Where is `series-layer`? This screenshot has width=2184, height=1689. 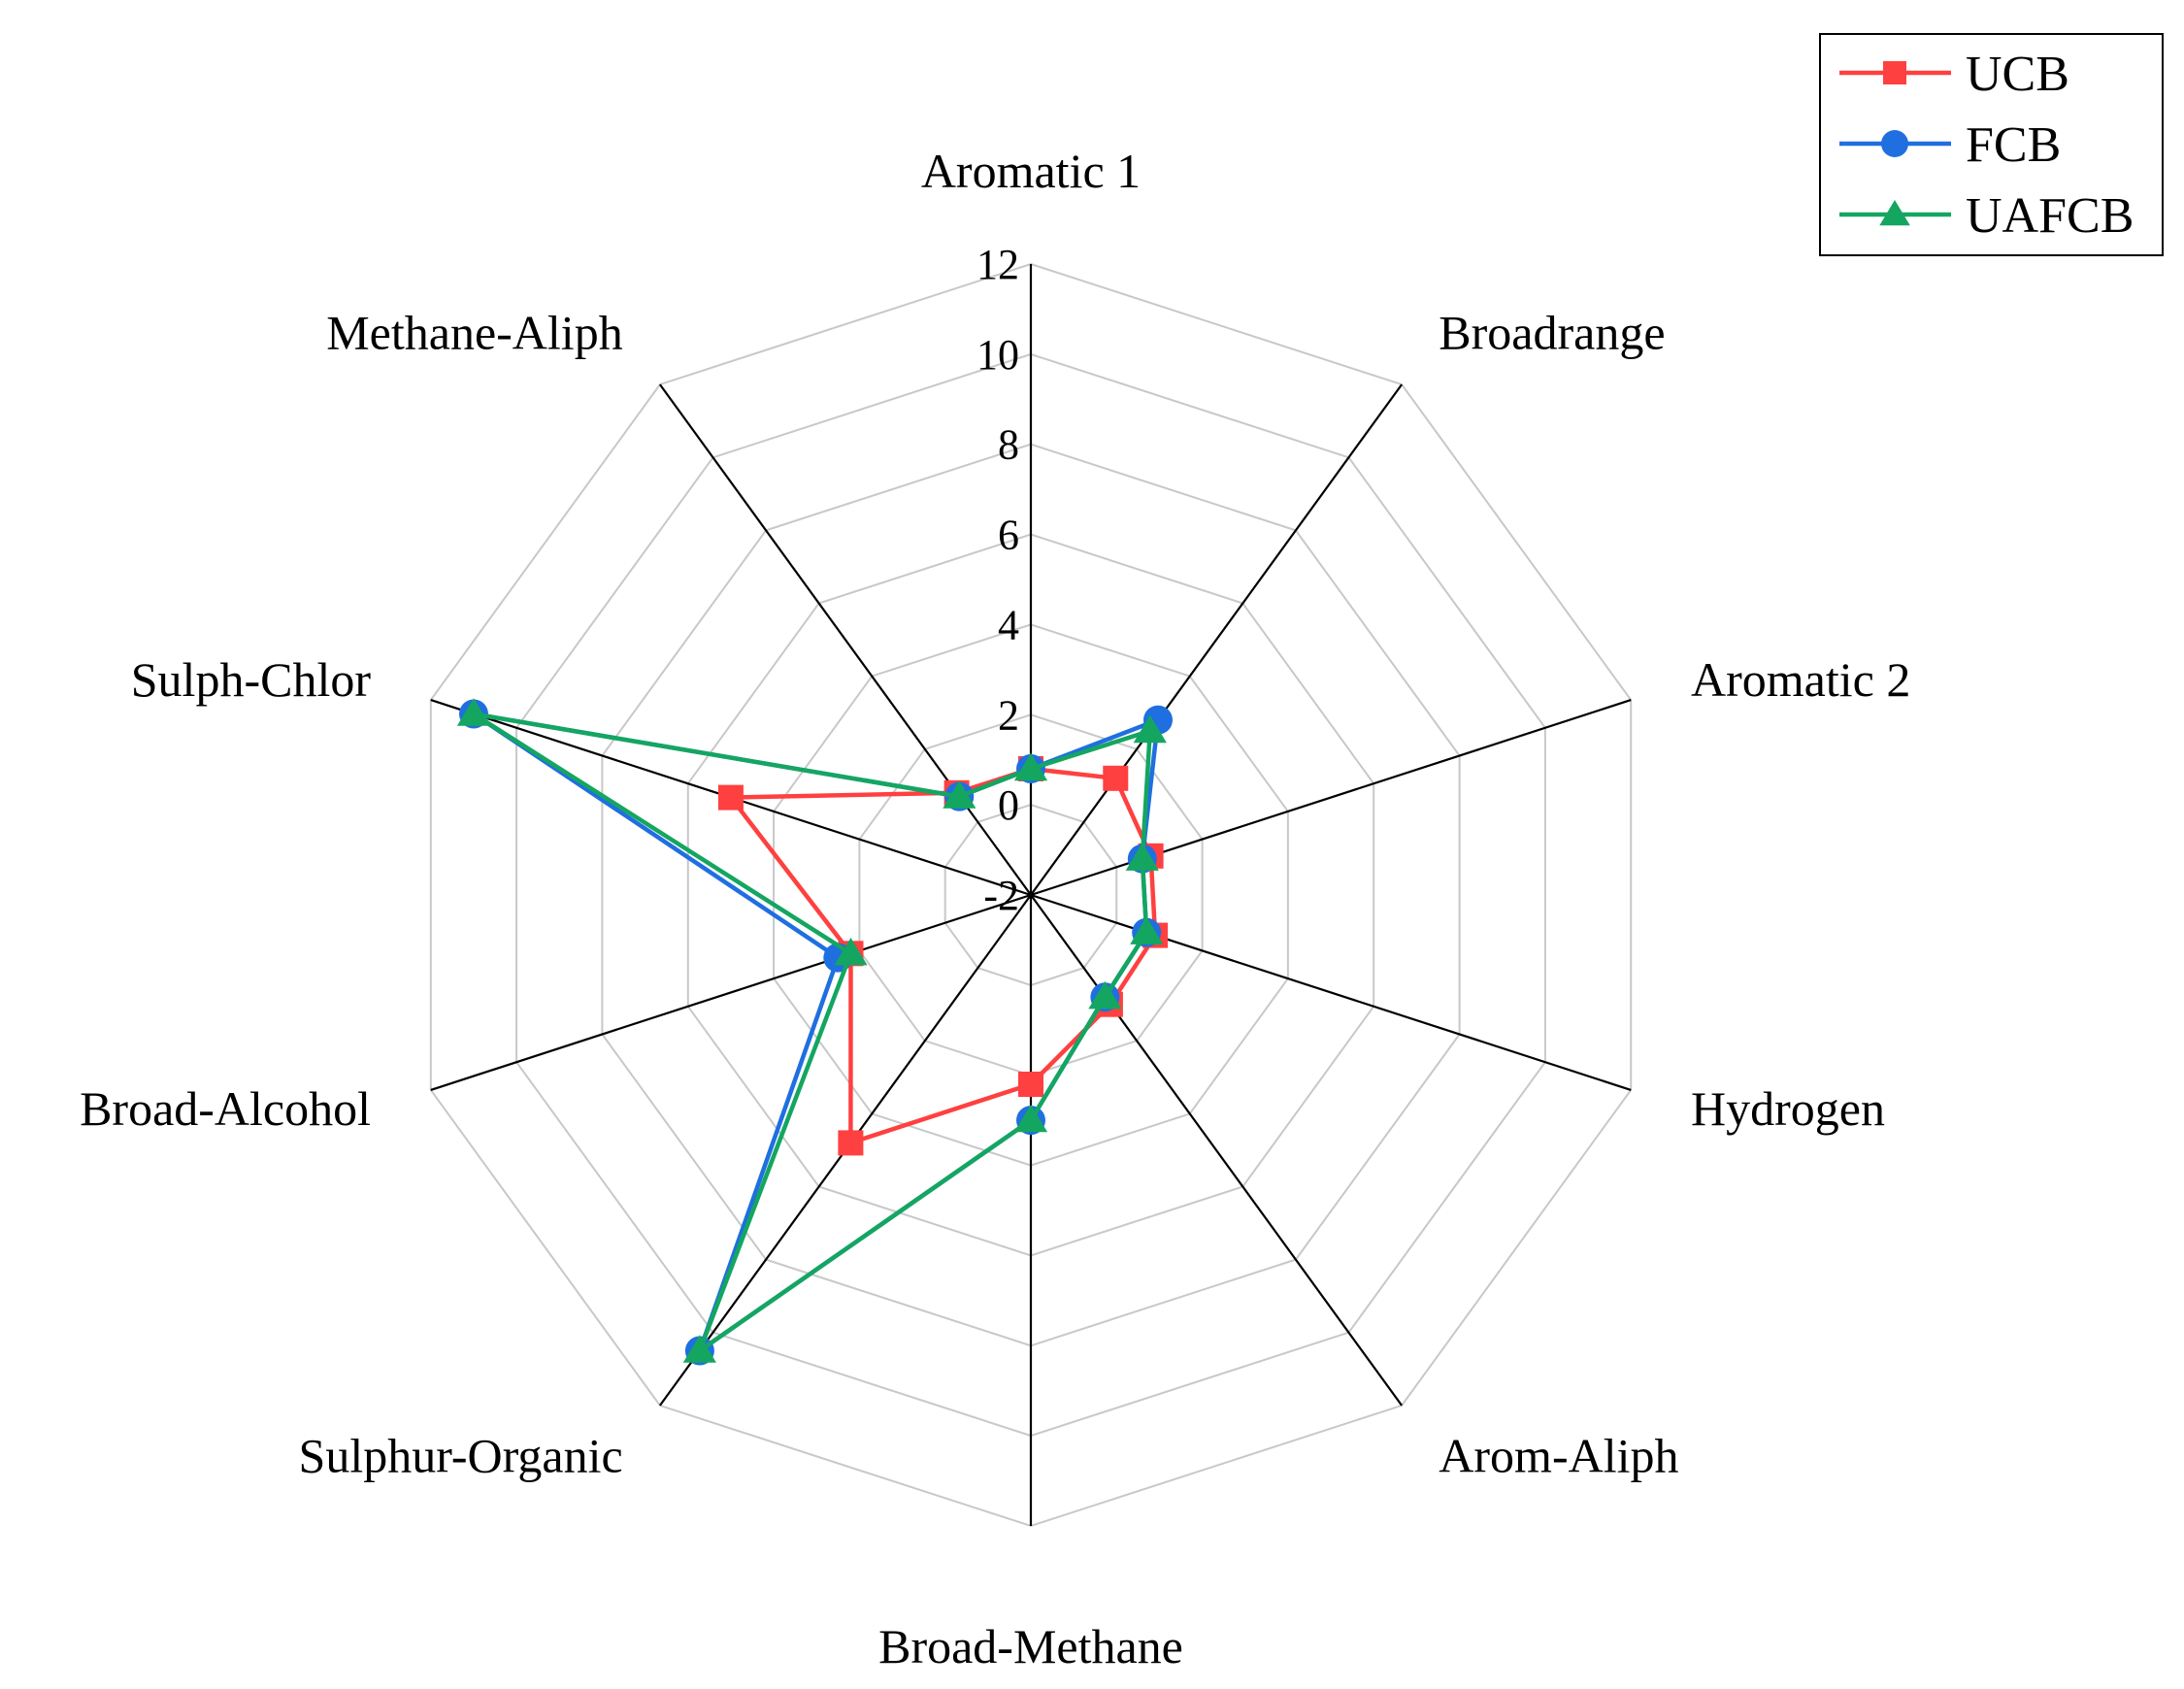 series-layer is located at coordinates (814, 1032).